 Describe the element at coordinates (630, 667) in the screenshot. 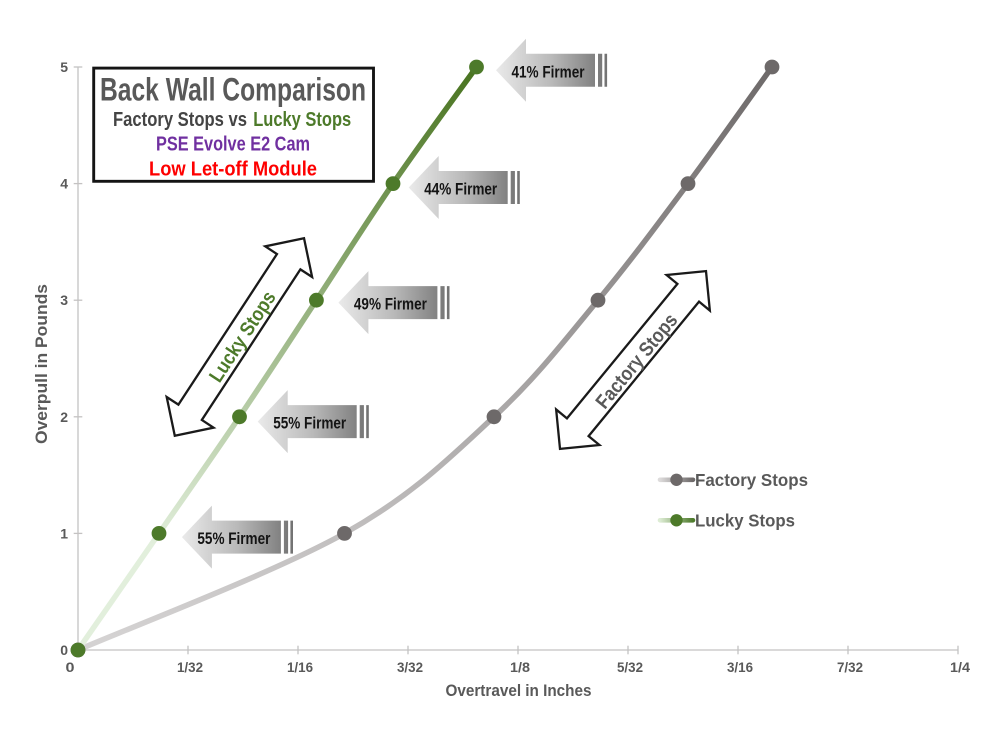

I see `svg-text: 5/32` at that location.